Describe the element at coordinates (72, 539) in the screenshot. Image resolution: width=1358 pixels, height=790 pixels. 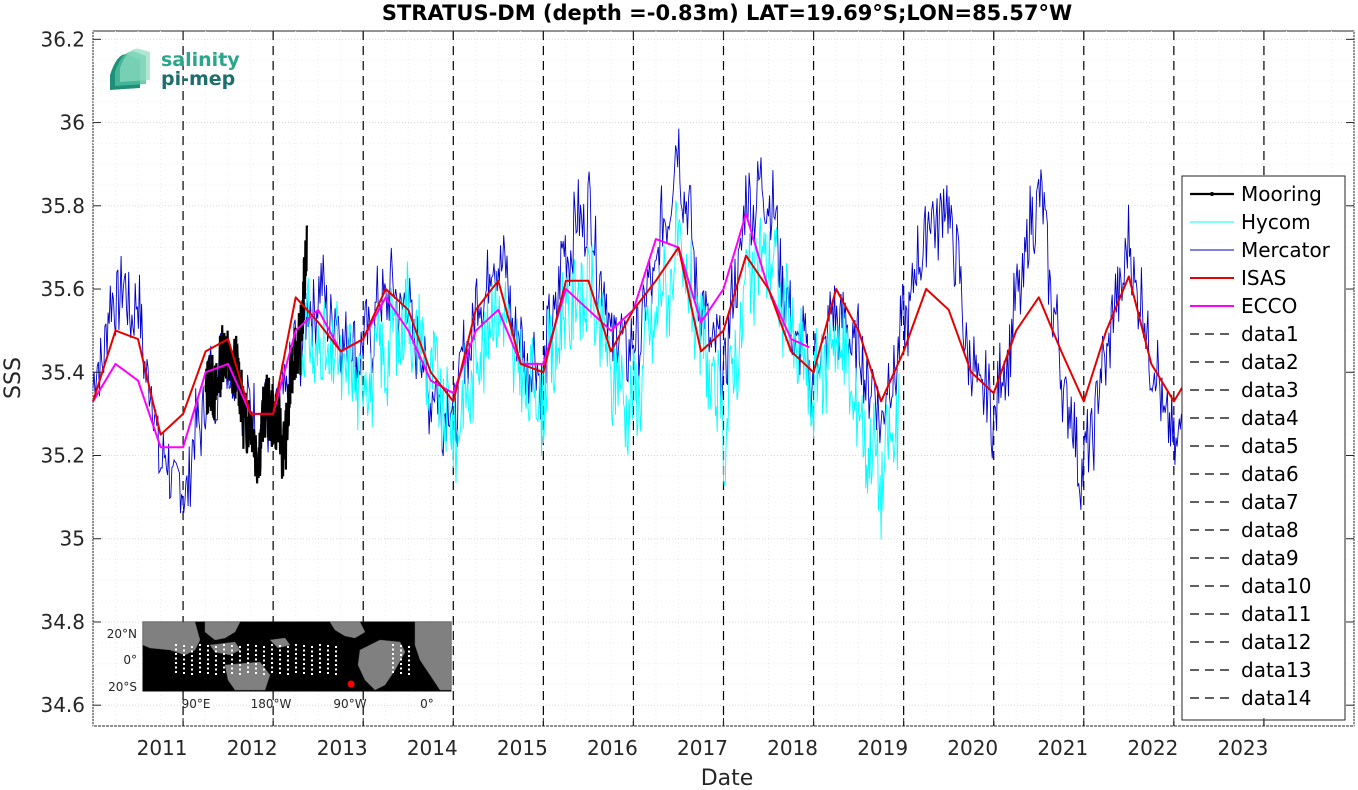
I see `y-tick-label: 35` at that location.